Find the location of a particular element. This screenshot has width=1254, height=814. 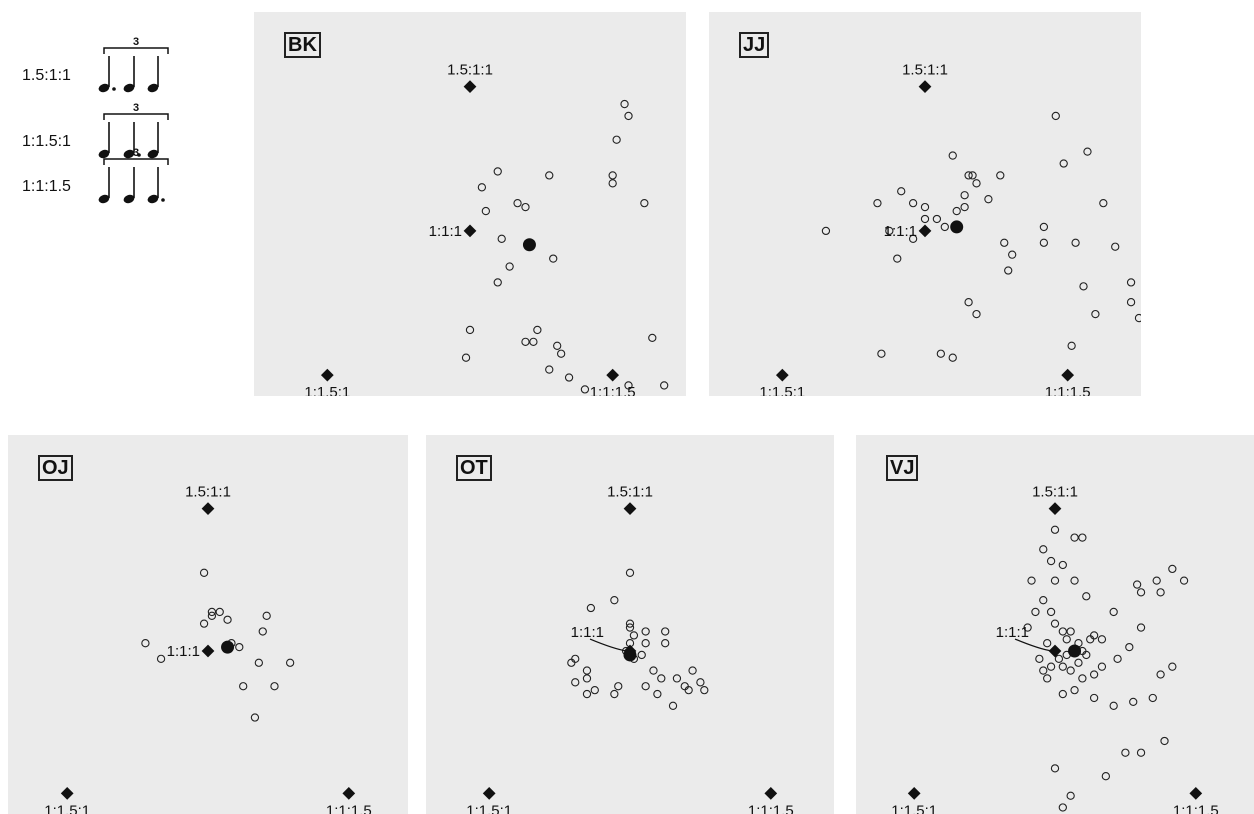

panel-vj: 1.5:1:1 1:1:1 1:1.5:1 1:1:1.5 VJ is located at coordinates (1055, 624).